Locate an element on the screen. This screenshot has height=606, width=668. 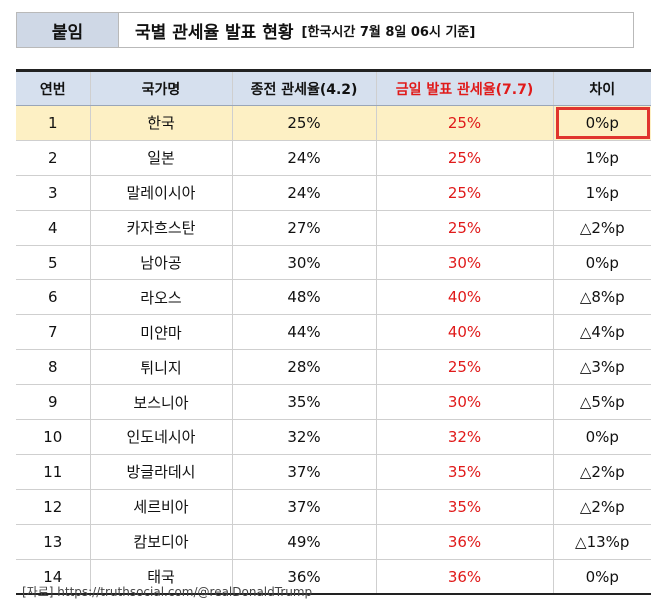
table-row: 10 인도네시아 32% 32% 0%p is located at coordinates (333, 437).